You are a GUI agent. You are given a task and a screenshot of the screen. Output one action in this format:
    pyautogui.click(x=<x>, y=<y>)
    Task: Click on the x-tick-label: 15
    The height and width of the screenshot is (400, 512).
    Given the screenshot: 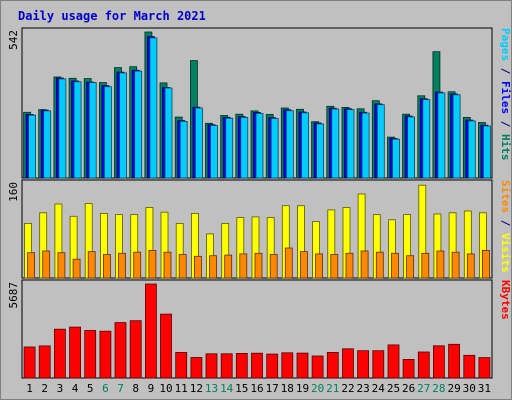 What is the action you would take?
    pyautogui.click(x=241, y=388)
    